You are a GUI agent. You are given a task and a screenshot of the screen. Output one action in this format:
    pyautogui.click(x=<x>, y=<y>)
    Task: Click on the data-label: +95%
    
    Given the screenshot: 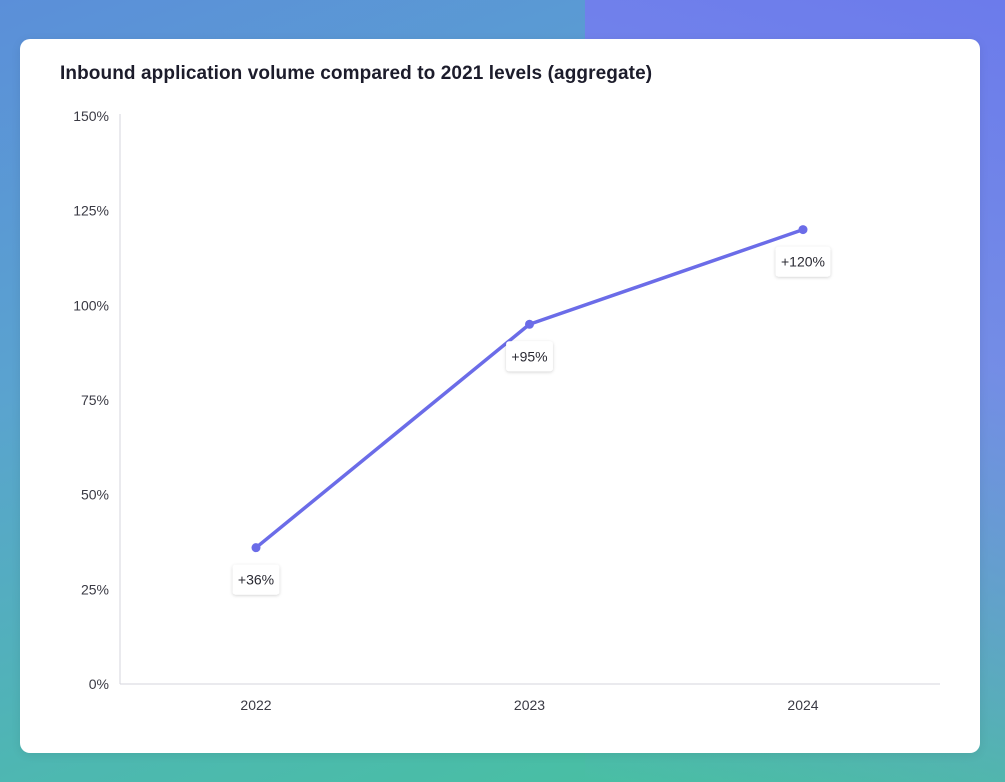 What is the action you would take?
    pyautogui.click(x=529, y=356)
    